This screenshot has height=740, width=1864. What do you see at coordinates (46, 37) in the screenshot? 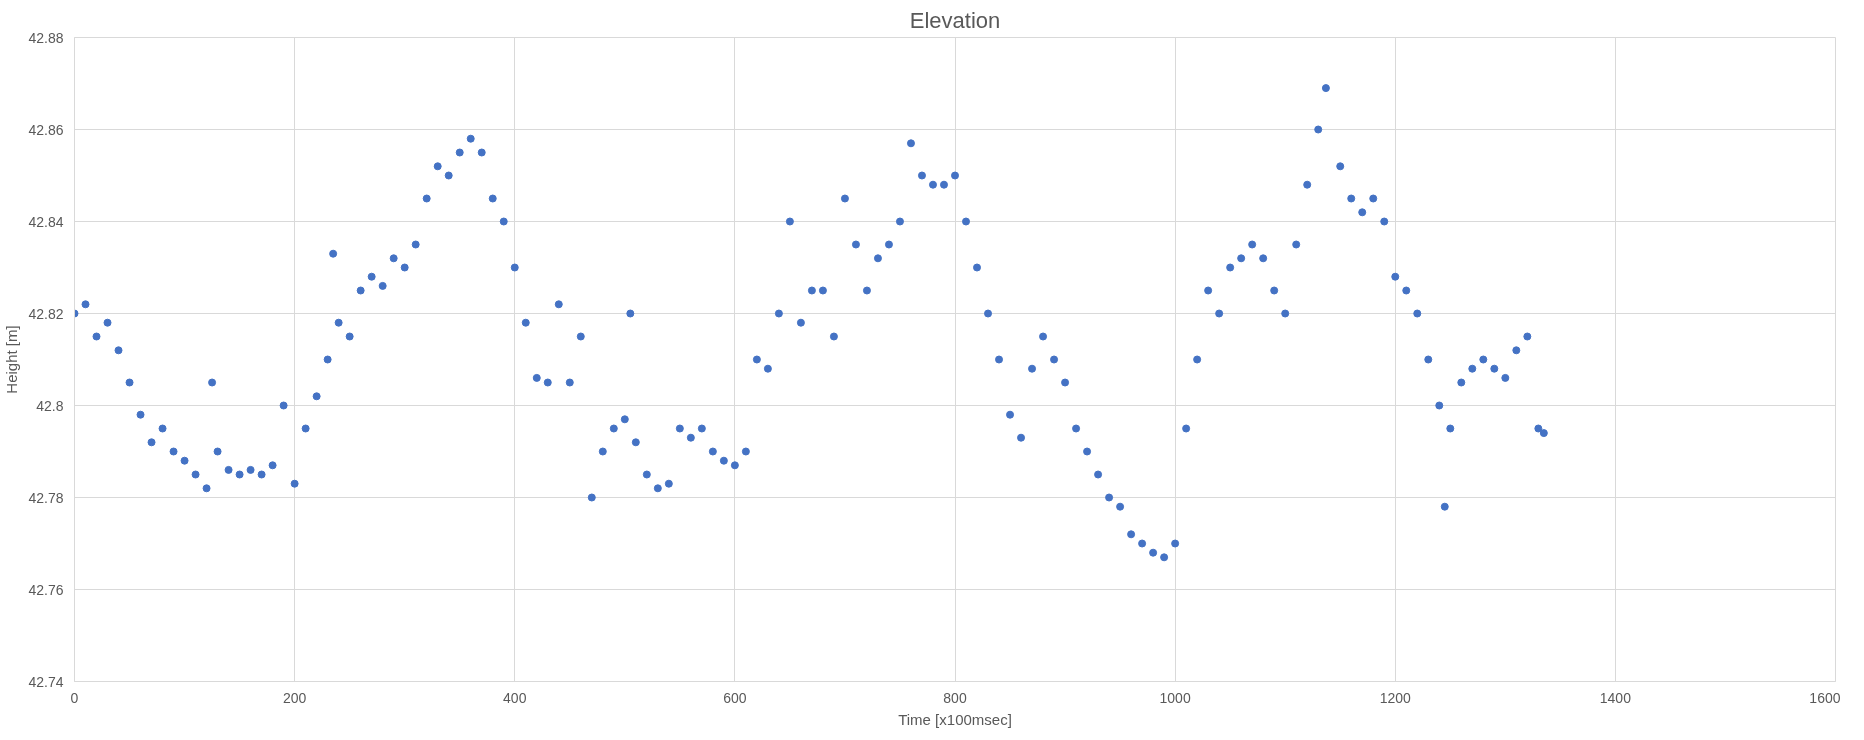
I see `y-tick-label: 42.88` at bounding box center [46, 37].